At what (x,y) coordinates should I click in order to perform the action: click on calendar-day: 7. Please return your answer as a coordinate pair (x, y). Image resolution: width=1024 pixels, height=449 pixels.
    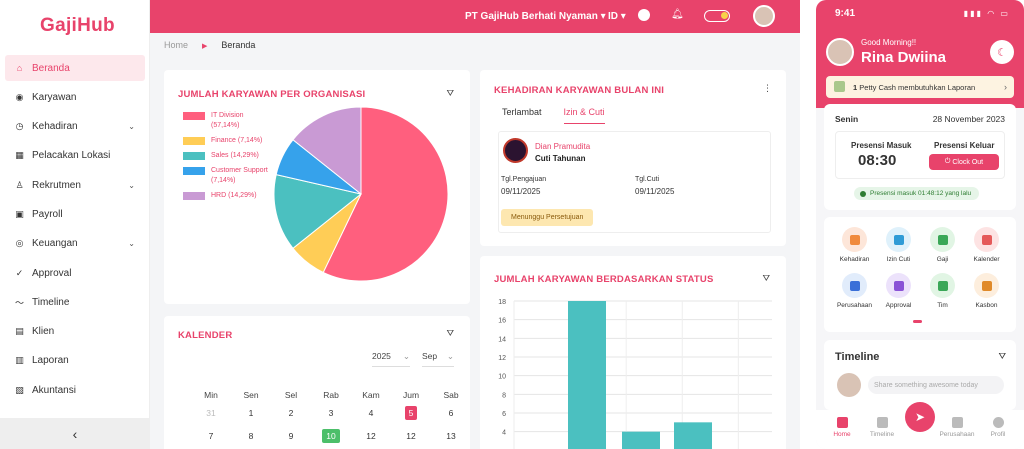
    Looking at the image, I should click on (211, 436).